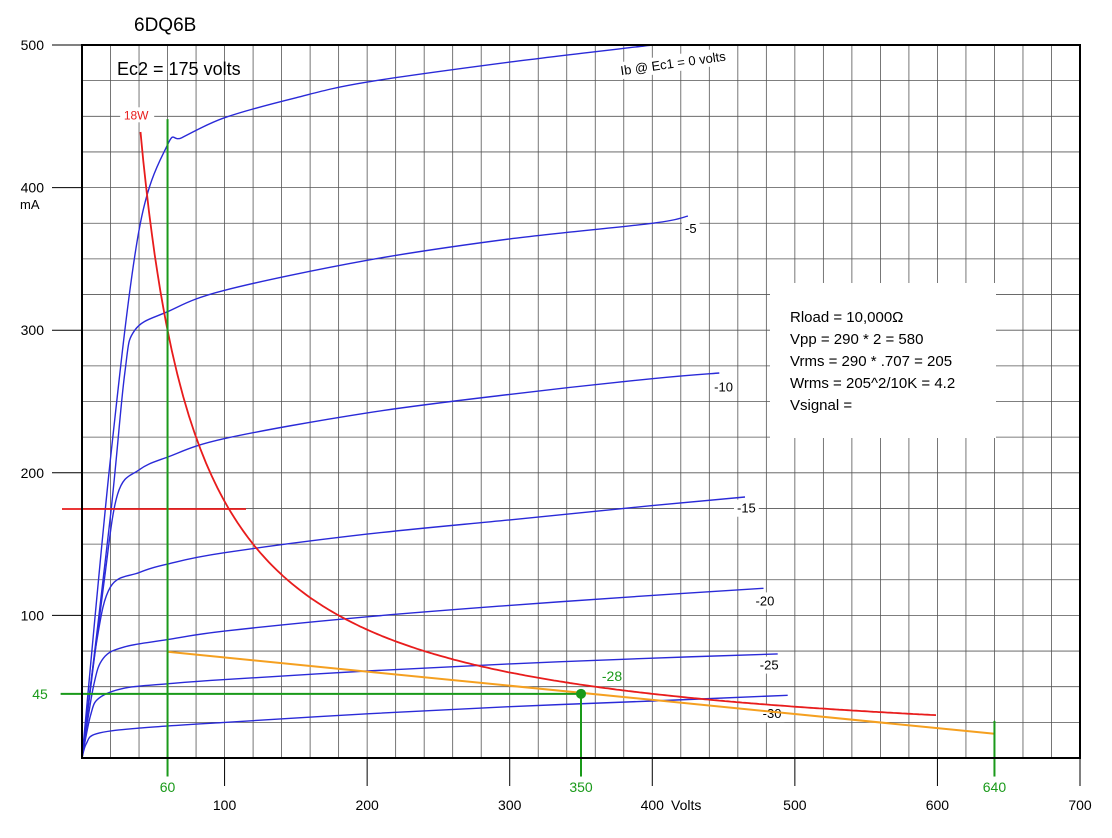 This screenshot has width=1112, height=838. I want to click on dissipation-label: 18W, so click(136, 115).